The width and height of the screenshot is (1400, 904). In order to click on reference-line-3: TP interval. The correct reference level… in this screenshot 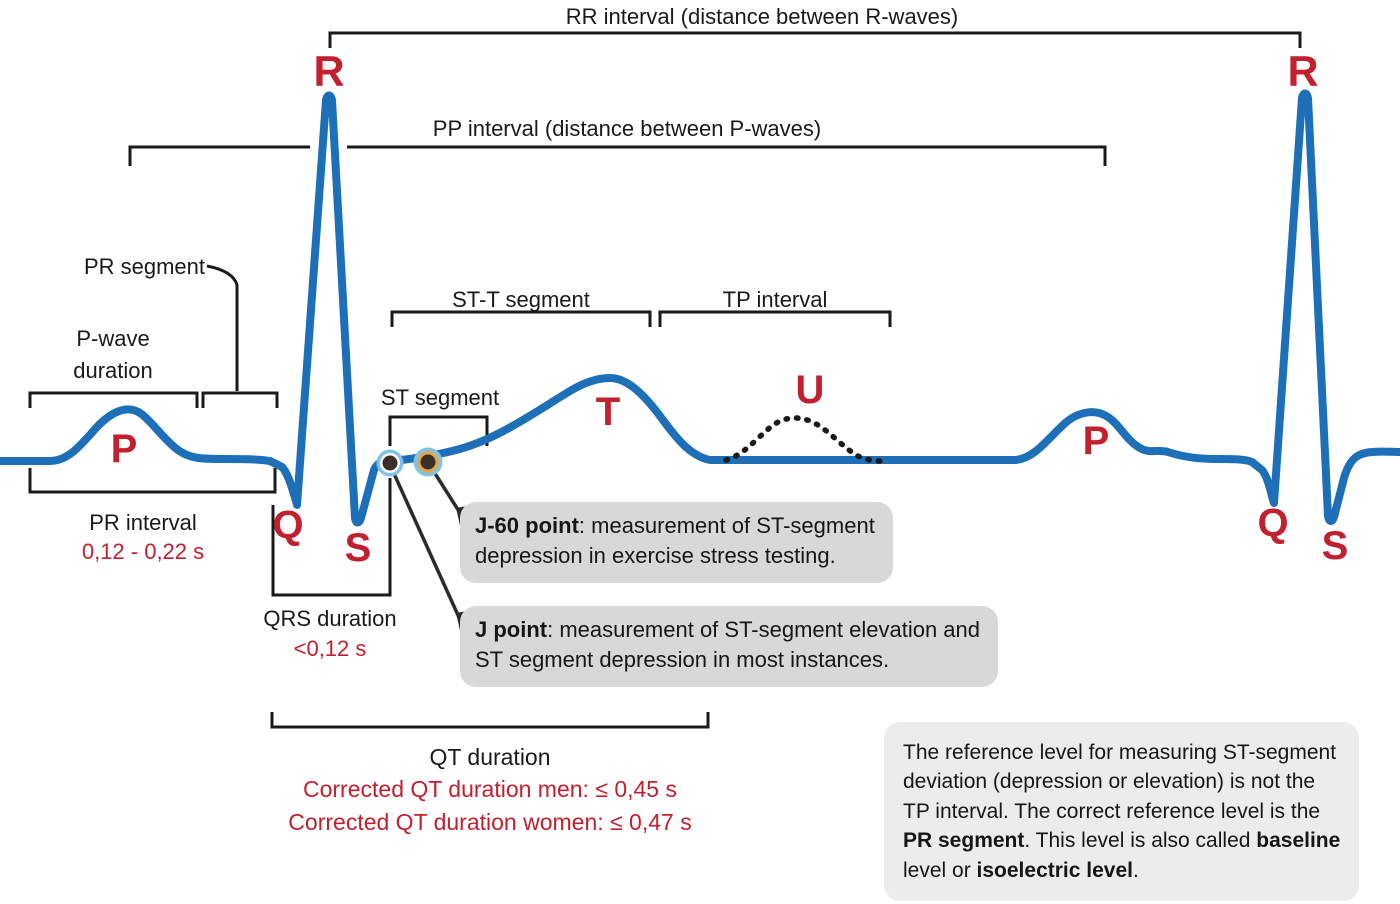, I will do `click(1112, 811)`.